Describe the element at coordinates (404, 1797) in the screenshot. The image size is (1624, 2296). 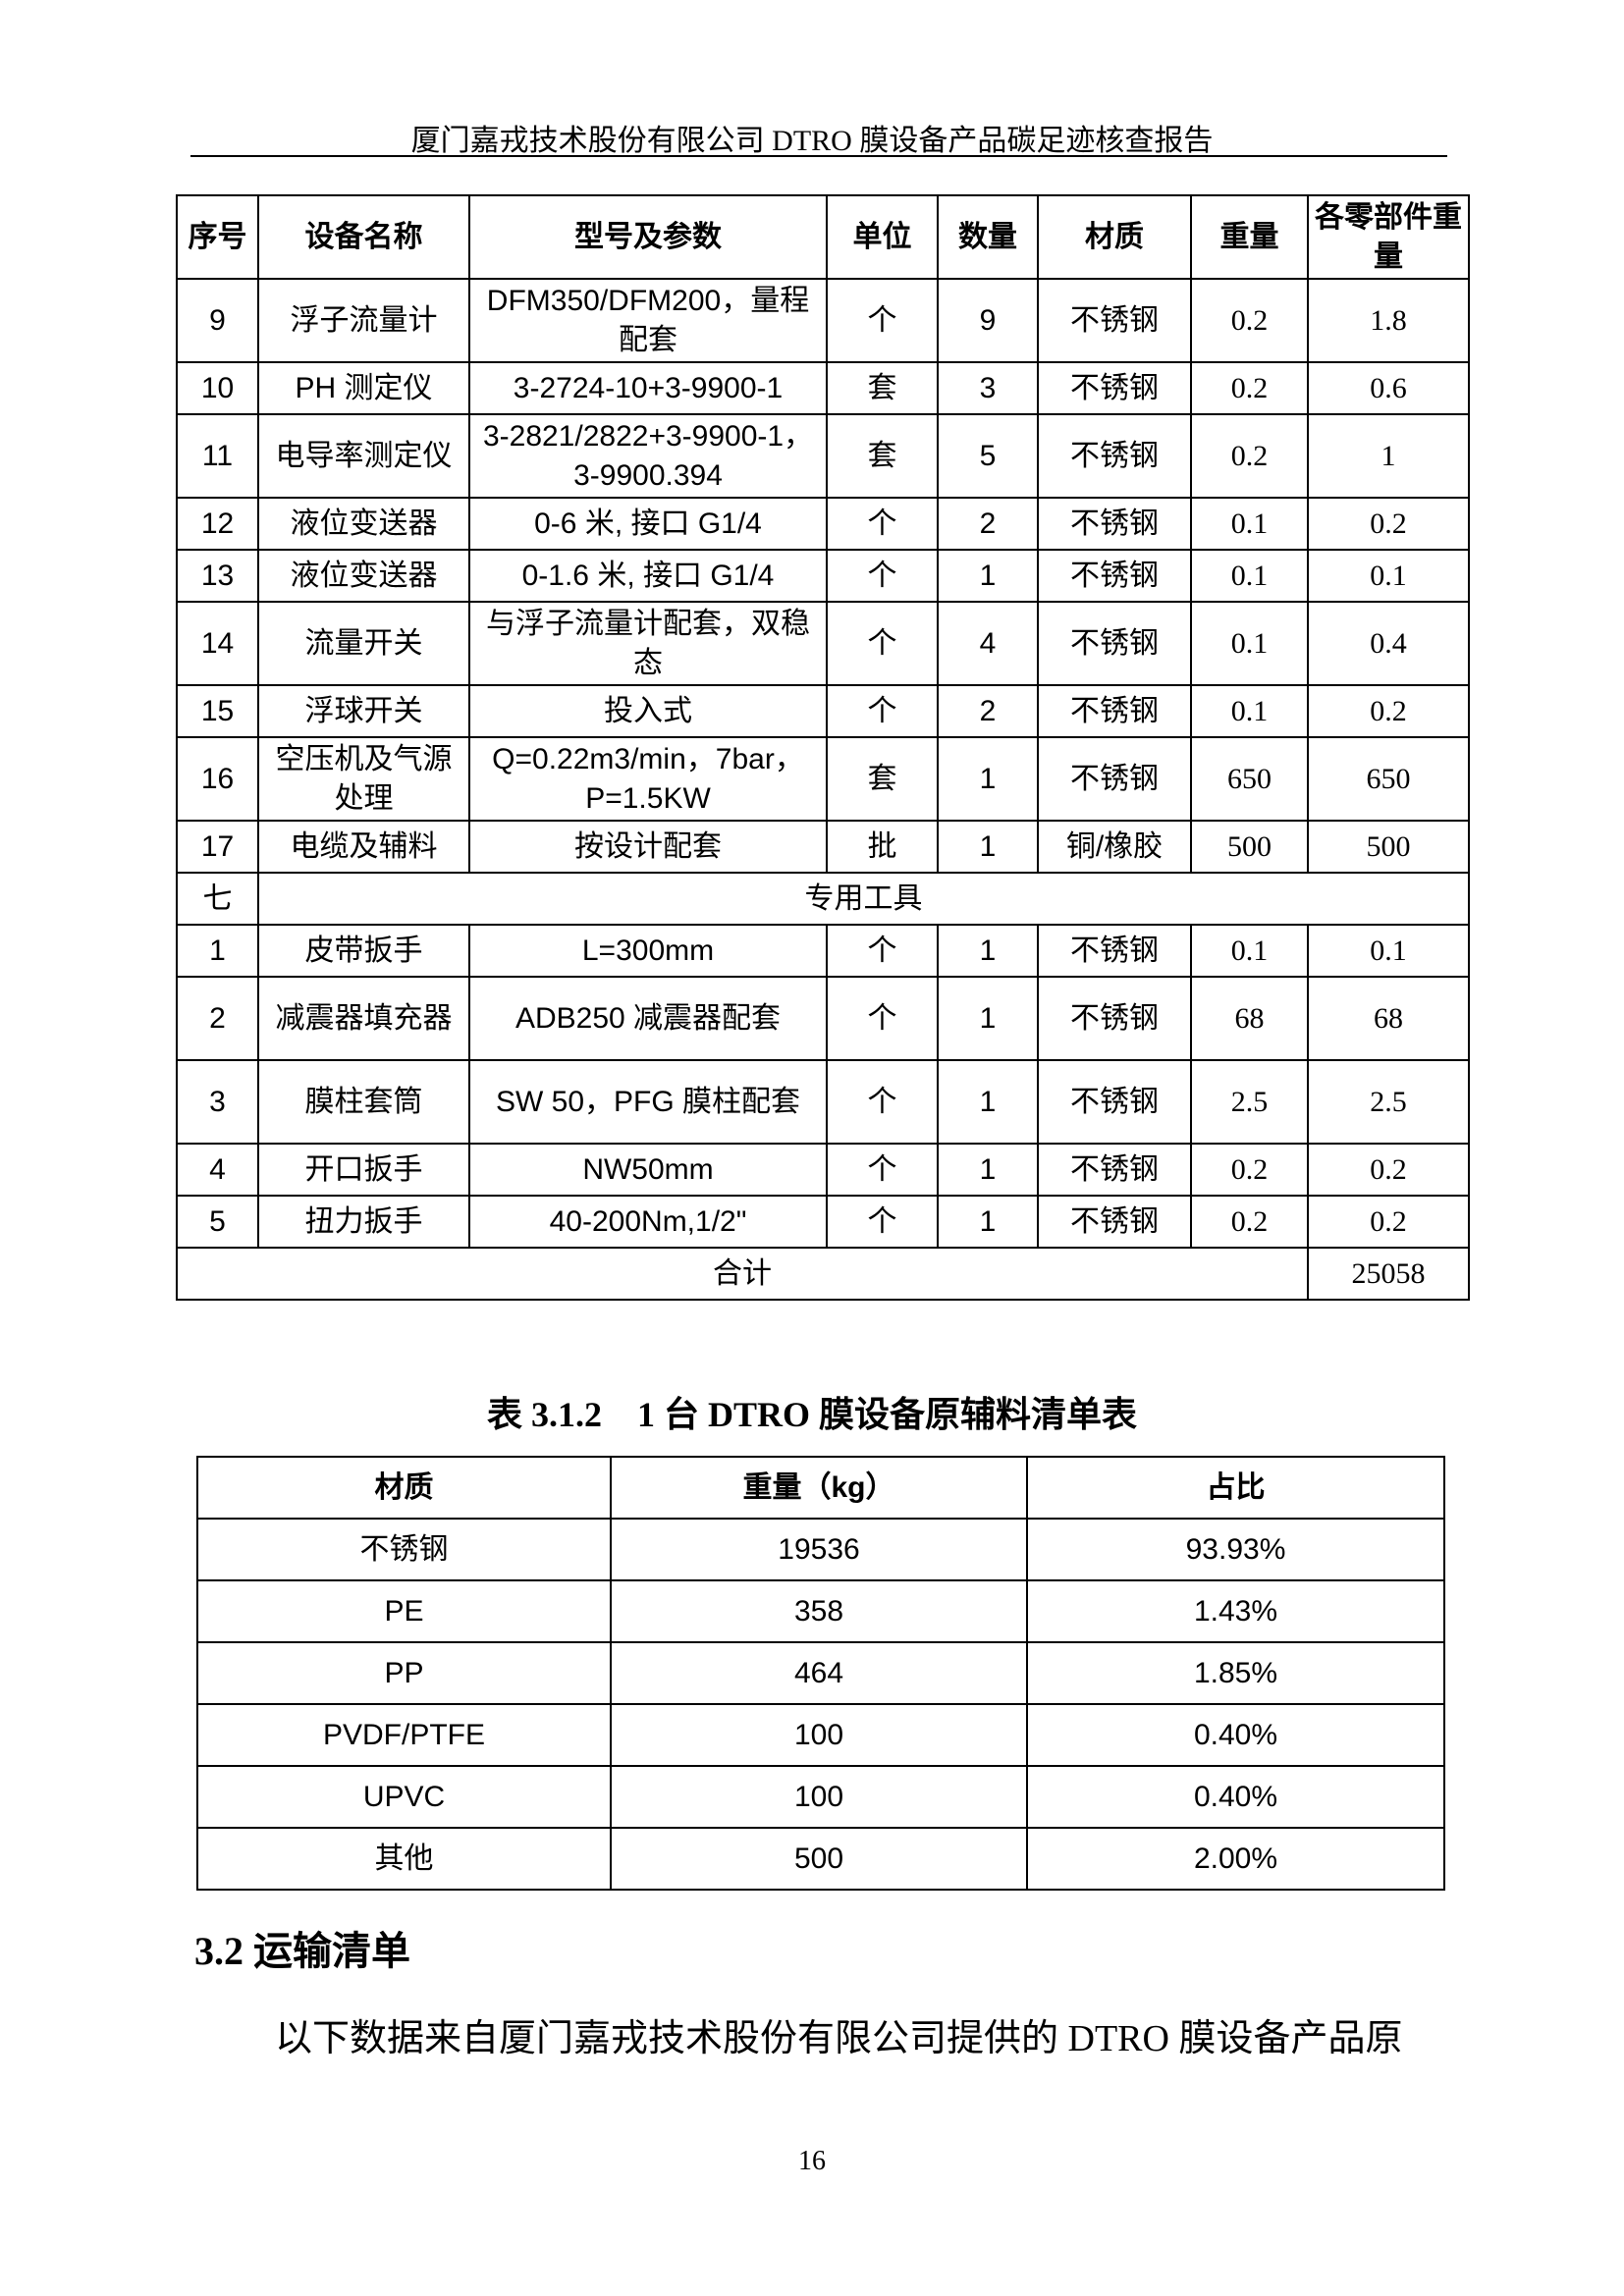
I see `table-cell: UPVC` at that location.